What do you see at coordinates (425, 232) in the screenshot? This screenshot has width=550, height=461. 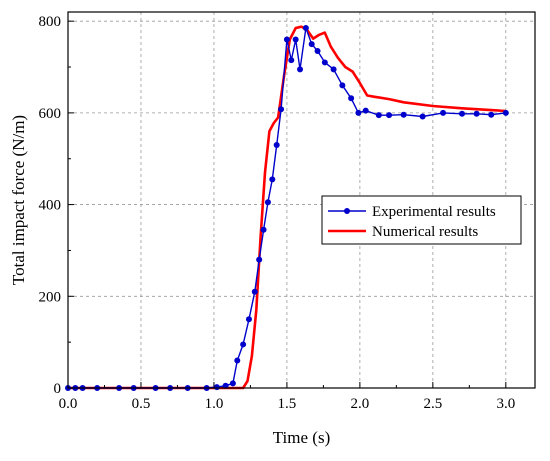 I see `legend-label-numerical: Numerical results` at bounding box center [425, 232].